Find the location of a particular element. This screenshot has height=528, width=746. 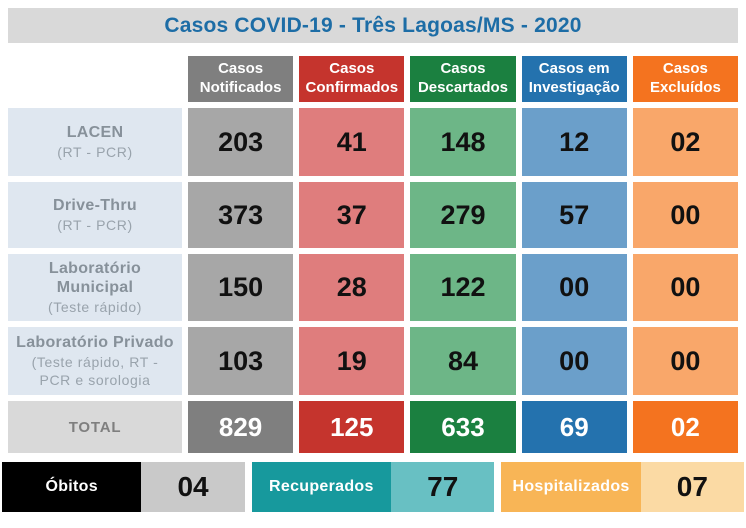

cell-total-investigacao: 69 is located at coordinates (574, 427).